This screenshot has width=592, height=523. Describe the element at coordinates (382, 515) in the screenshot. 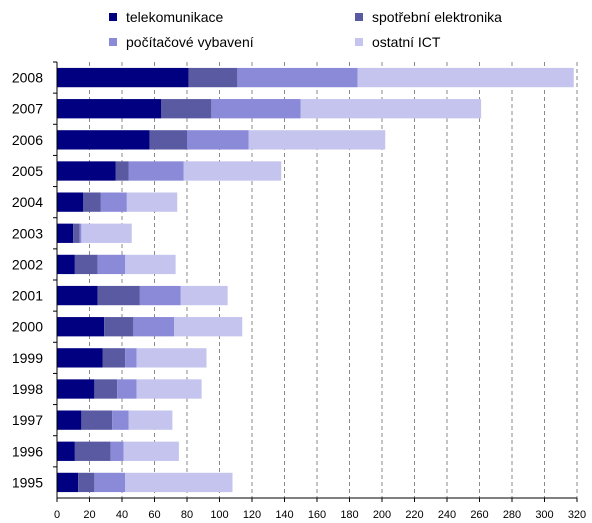

I see `x-tick-label-200: 200` at that location.